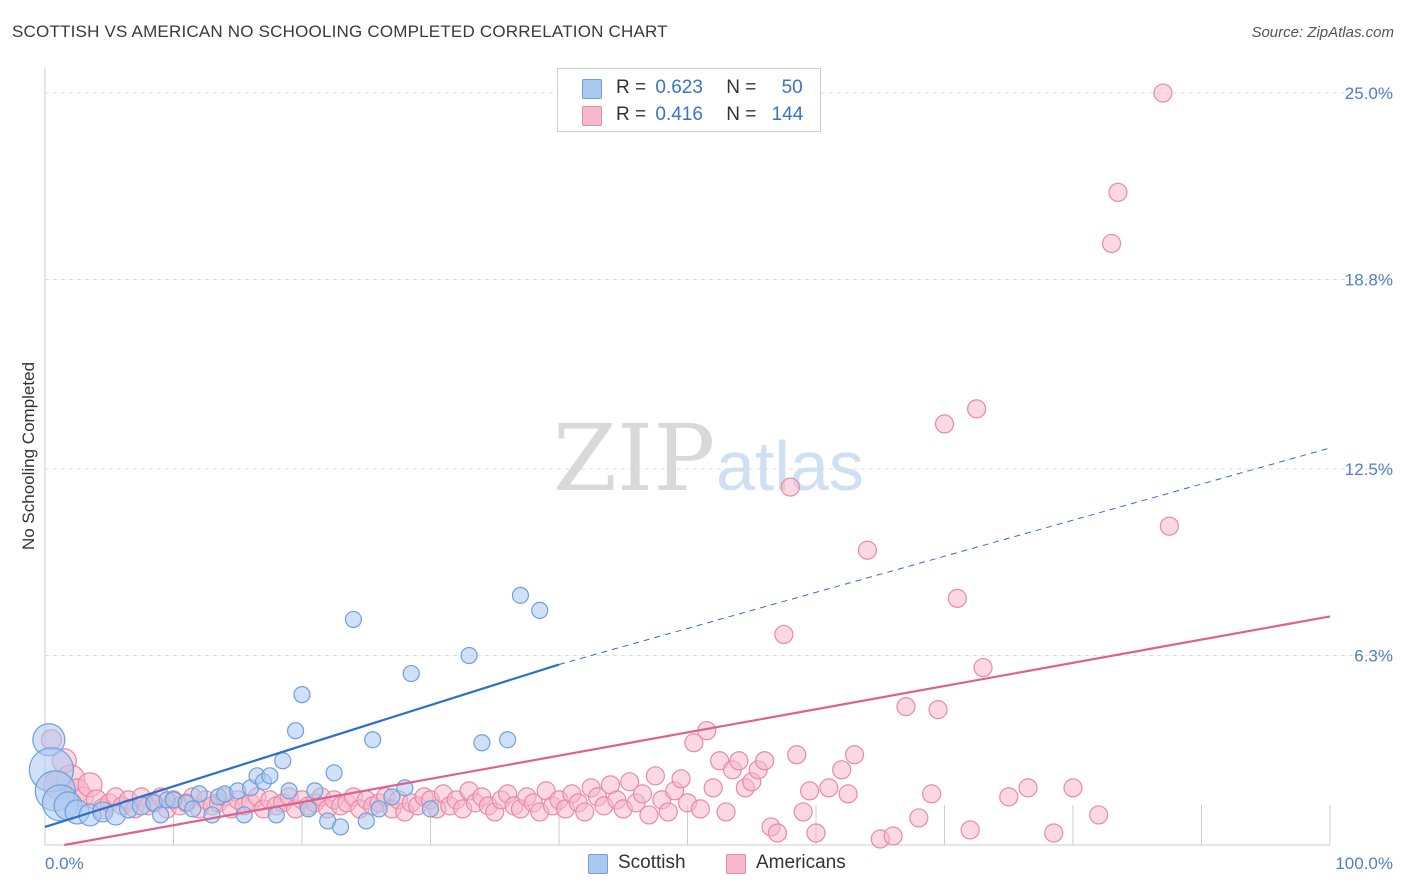 This screenshot has width=1406, height=892. What do you see at coordinates (679, 114) in the screenshot?
I see `legend-r-value: 0.416` at bounding box center [679, 114].